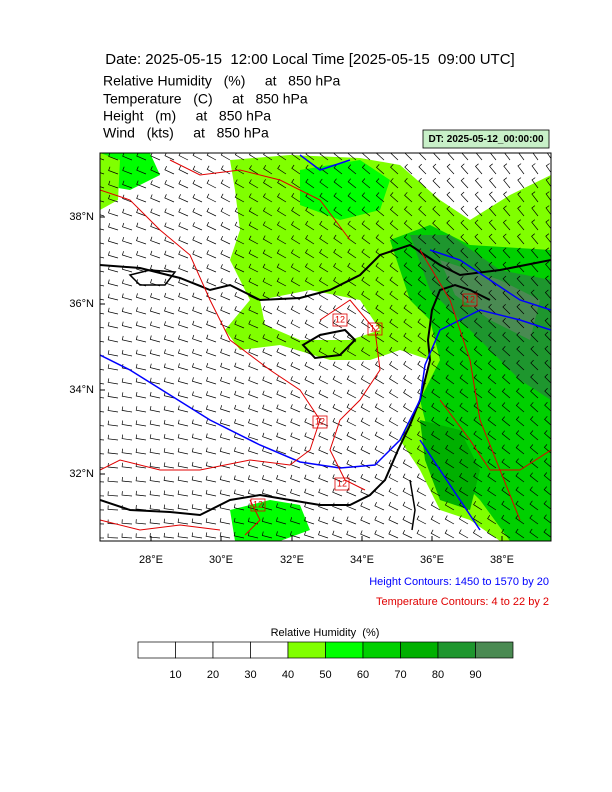  Describe the element at coordinates (269, 650) in the screenshot. I see `colorbar-box` at that location.